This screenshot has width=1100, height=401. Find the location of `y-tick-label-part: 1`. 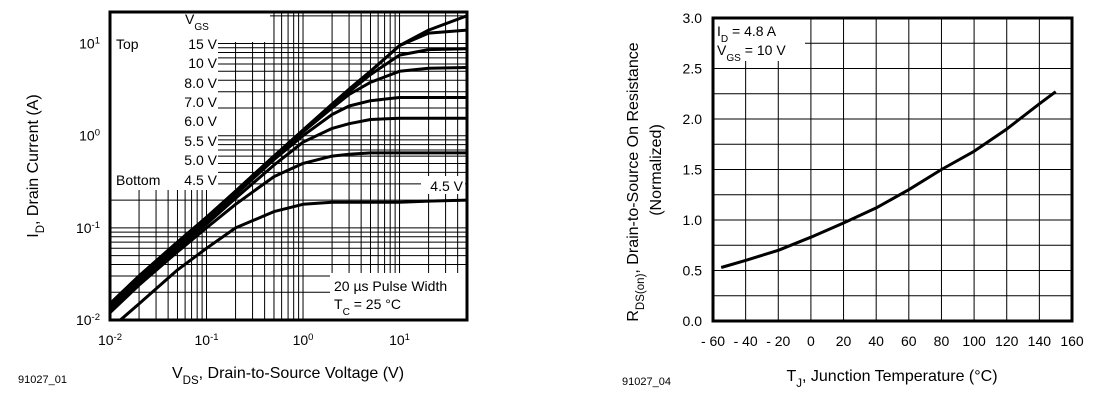

y-tick-label-part: 1 is located at coordinates (97, 40).